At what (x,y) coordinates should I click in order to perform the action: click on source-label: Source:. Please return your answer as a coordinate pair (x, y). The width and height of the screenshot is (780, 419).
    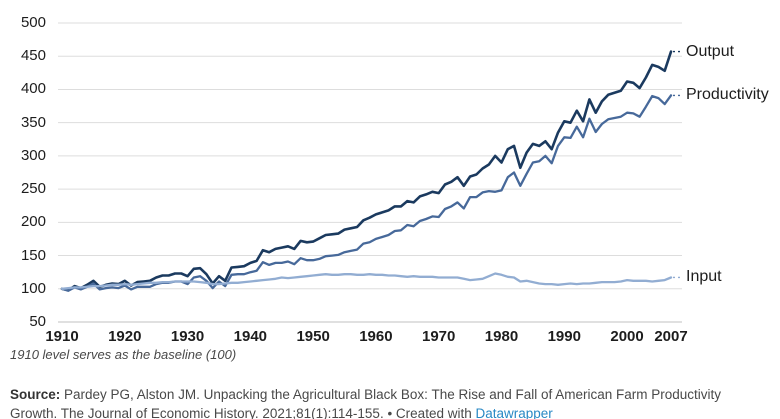
    Looking at the image, I should click on (35, 394).